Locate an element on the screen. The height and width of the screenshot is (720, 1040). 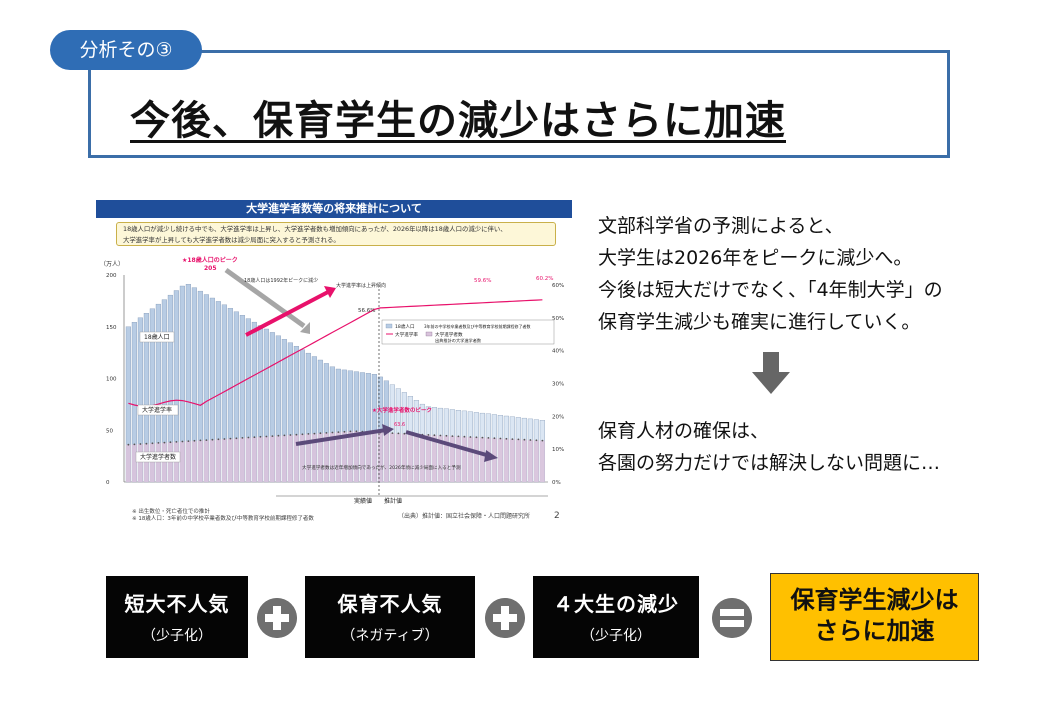
y-tick-right: 20% is located at coordinates (558, 417).